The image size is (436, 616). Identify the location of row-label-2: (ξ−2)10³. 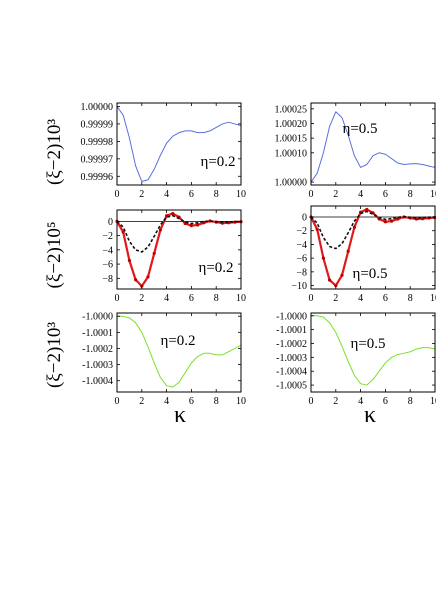
(54, 355).